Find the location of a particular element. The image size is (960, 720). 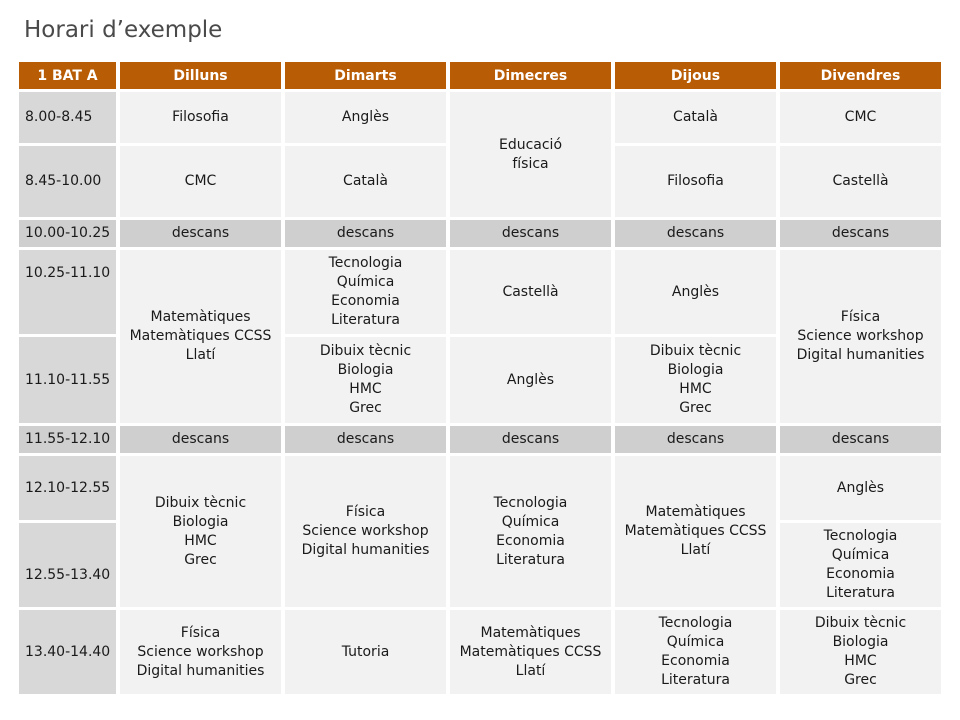

subject-label: Tutoria is located at coordinates (365, 651).